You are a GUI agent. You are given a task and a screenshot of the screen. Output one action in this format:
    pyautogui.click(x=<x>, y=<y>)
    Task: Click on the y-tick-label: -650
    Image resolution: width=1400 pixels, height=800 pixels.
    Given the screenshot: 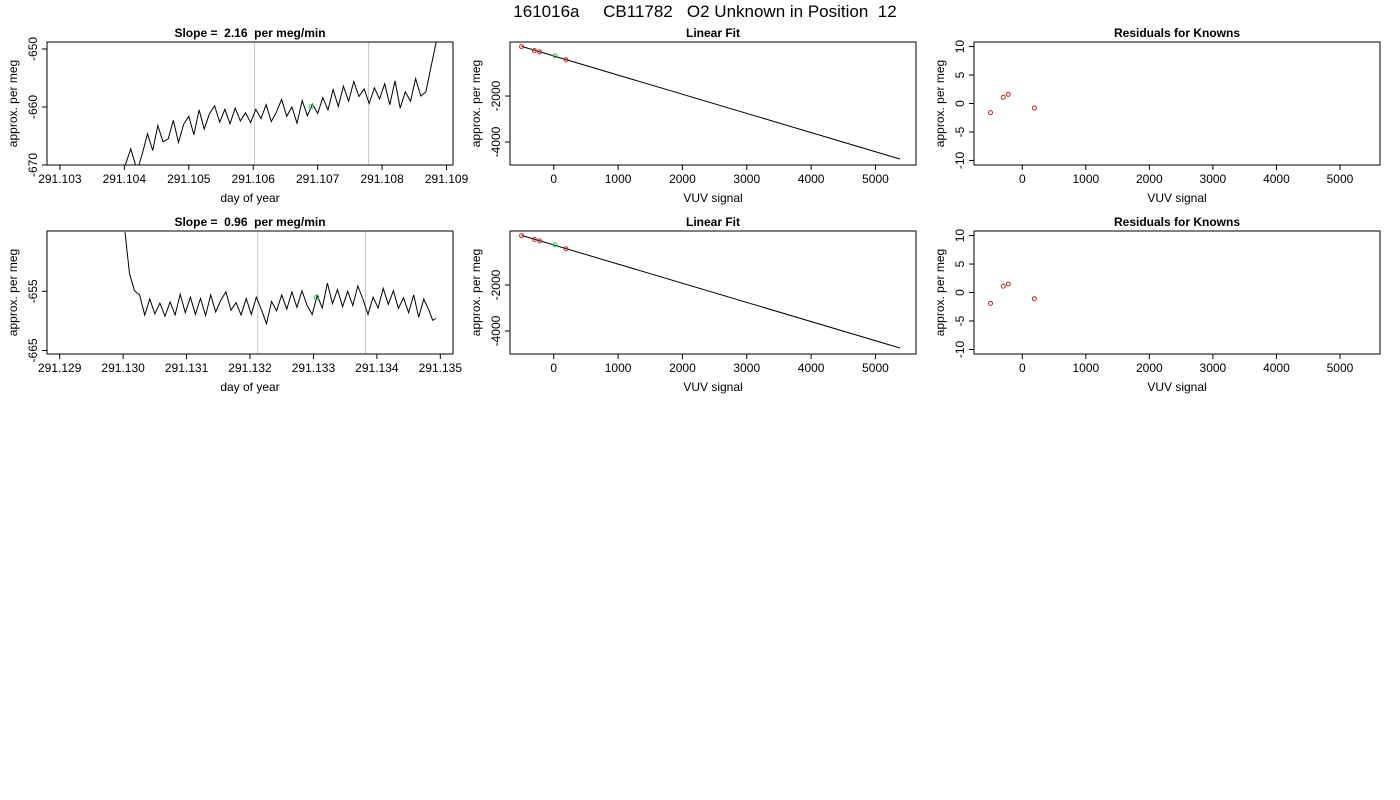 What is the action you would take?
    pyautogui.click(x=33, y=49)
    